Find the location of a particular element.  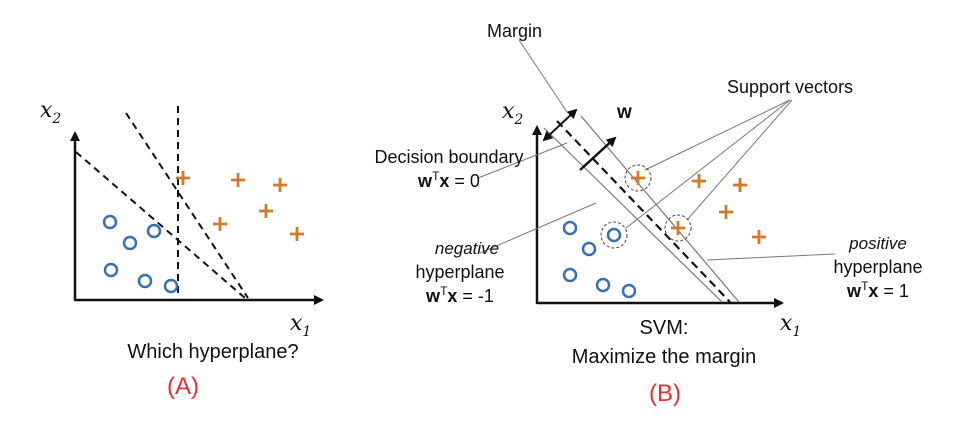

negative-leader is located at coordinates (538, 228).